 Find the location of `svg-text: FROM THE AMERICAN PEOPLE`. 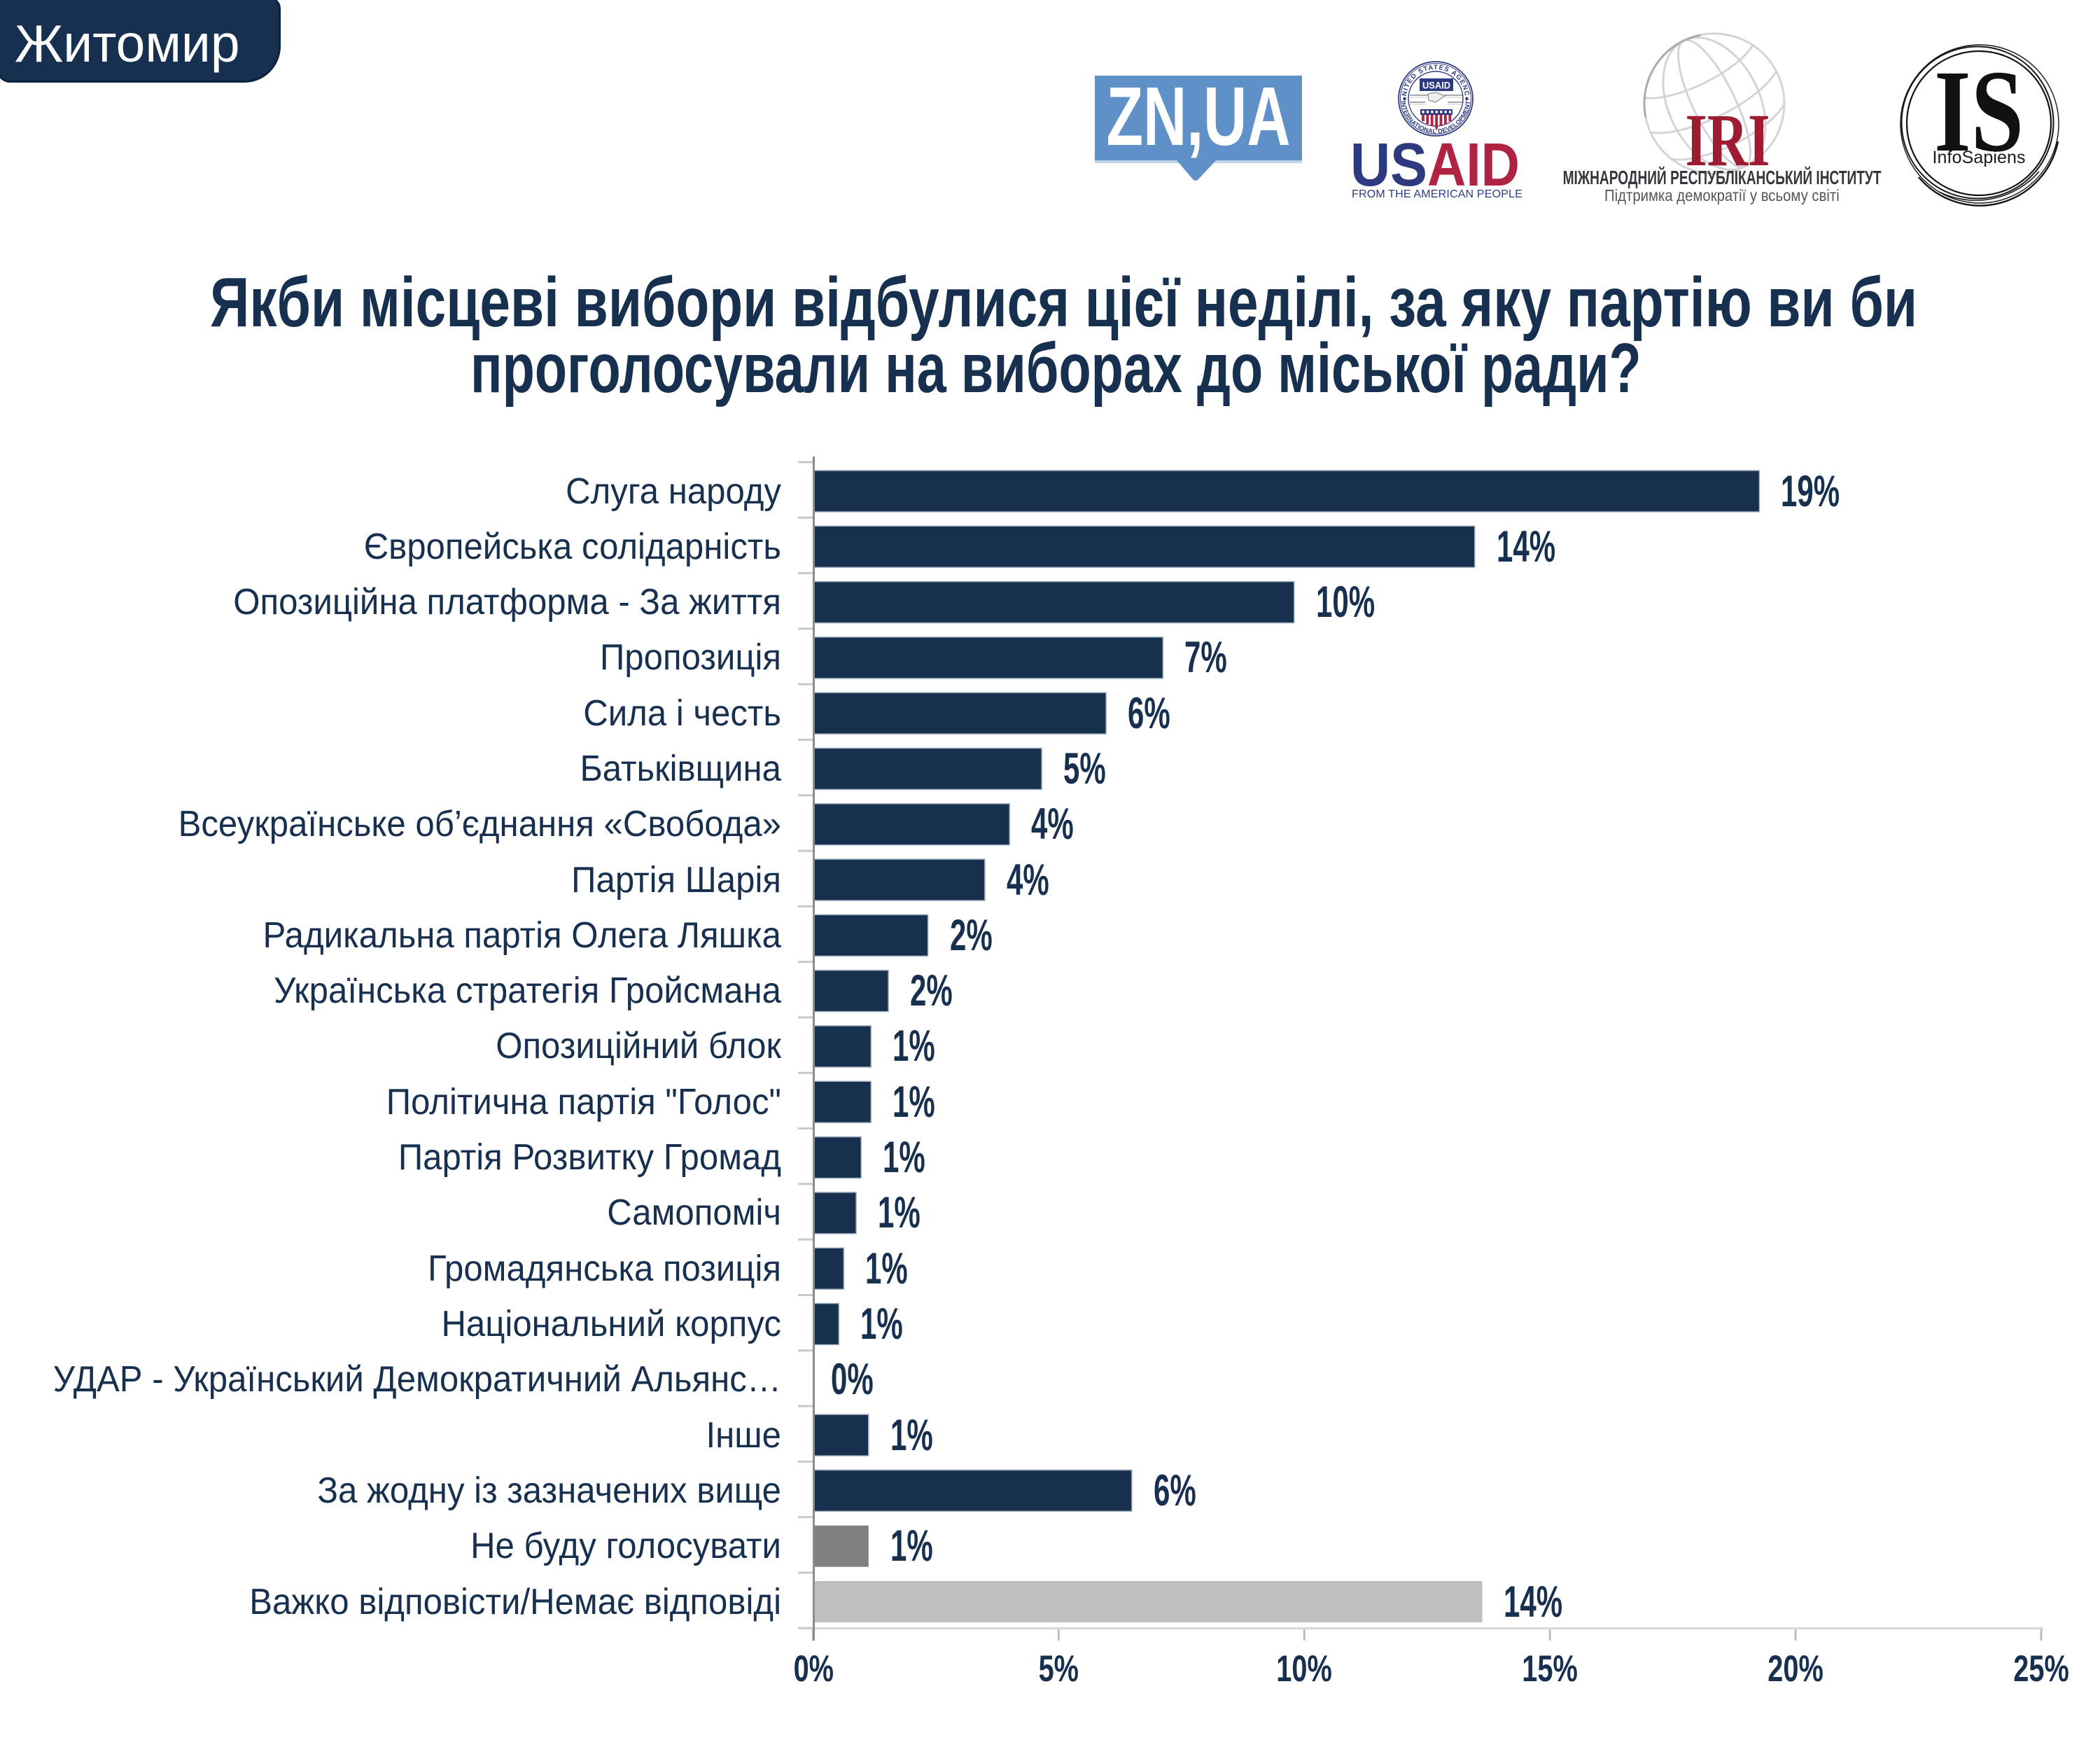

svg-text: FROM THE AMERICAN PEOPLE is located at coordinates (1437, 194).